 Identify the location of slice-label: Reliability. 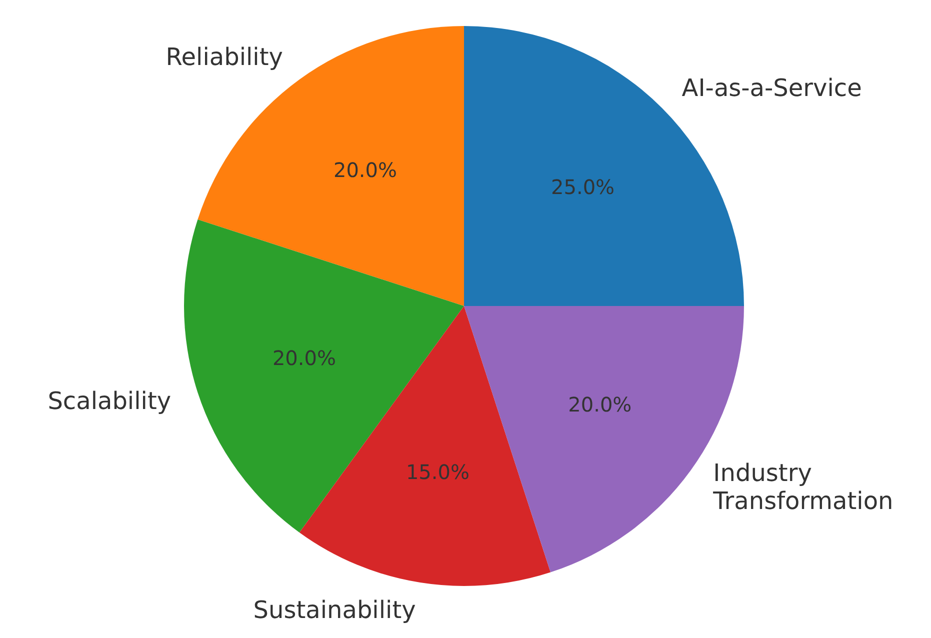
(224, 56).